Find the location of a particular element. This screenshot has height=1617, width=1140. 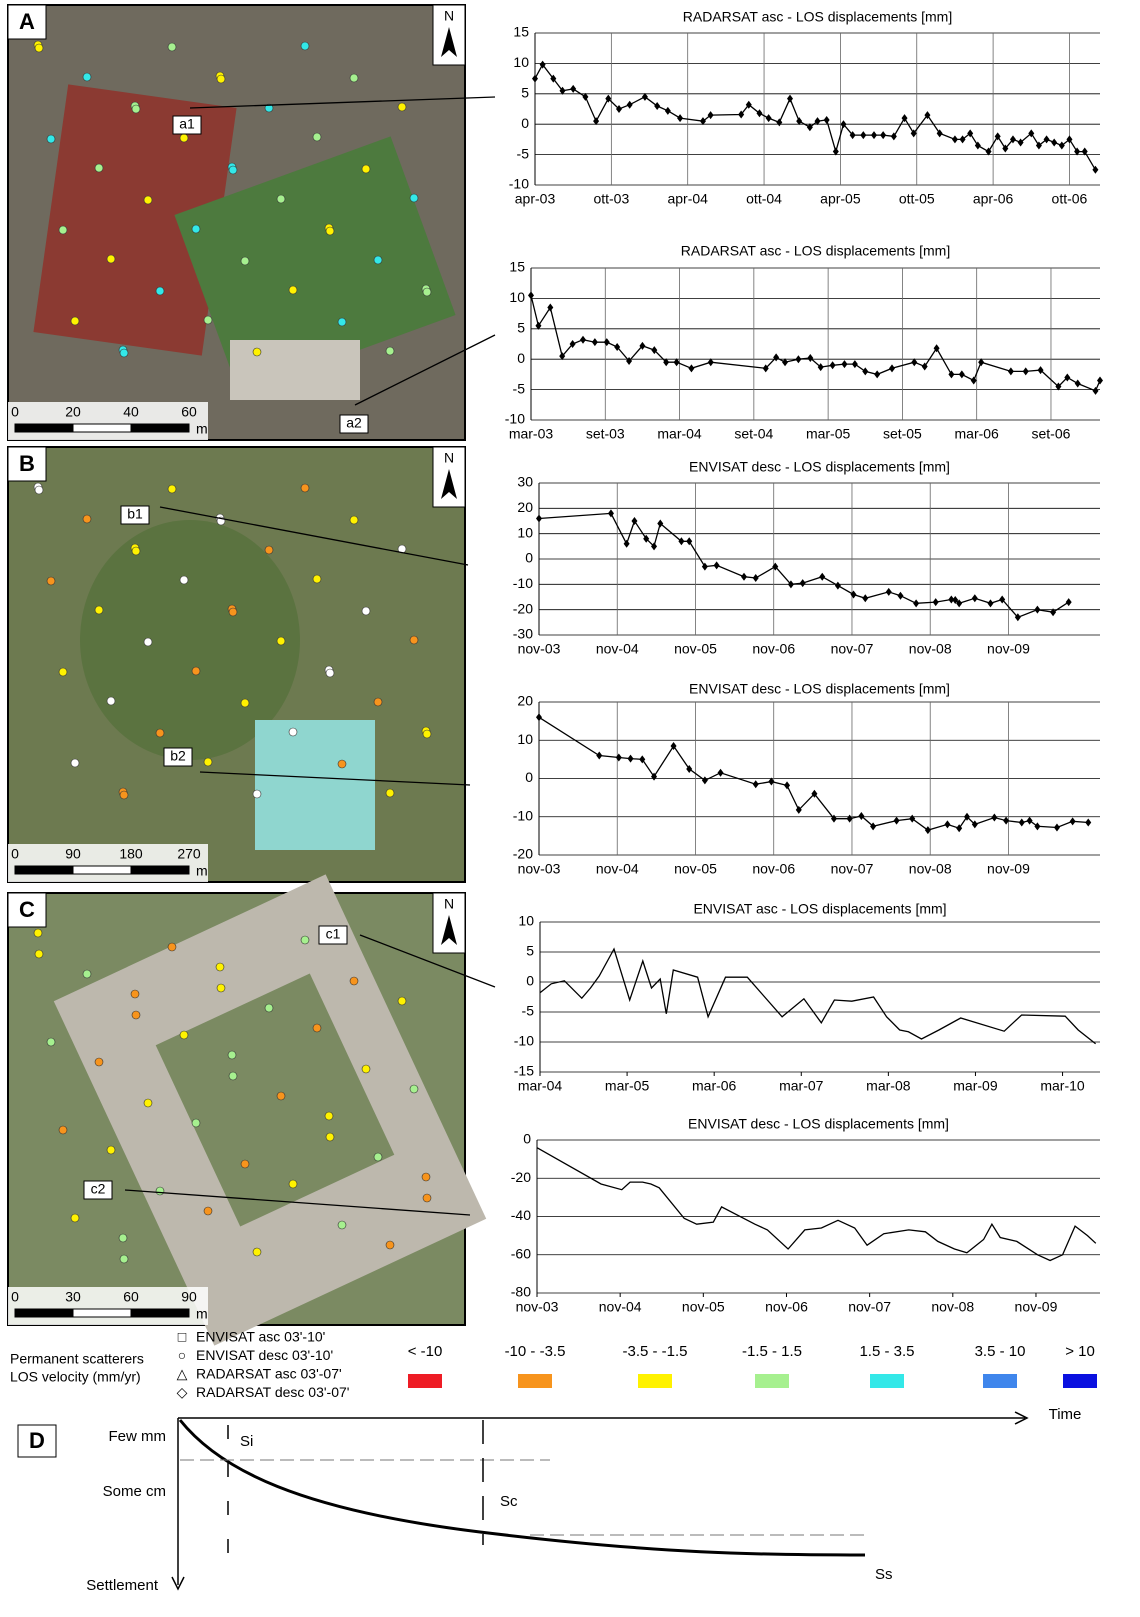

phase-label: Si is located at coordinates (246, 1441).